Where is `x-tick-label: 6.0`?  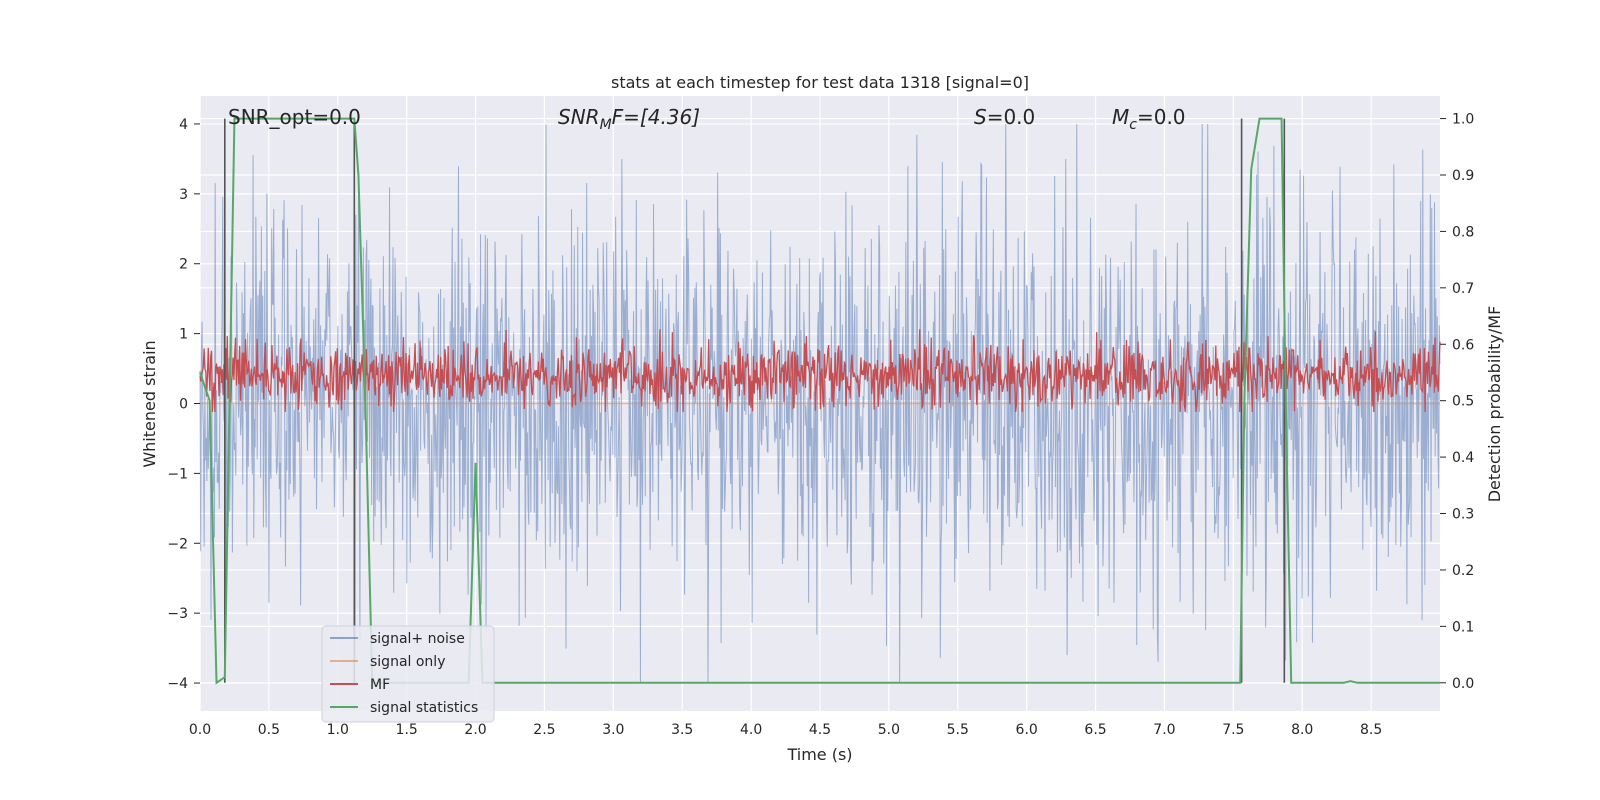
x-tick-label: 6.0 is located at coordinates (1027, 730).